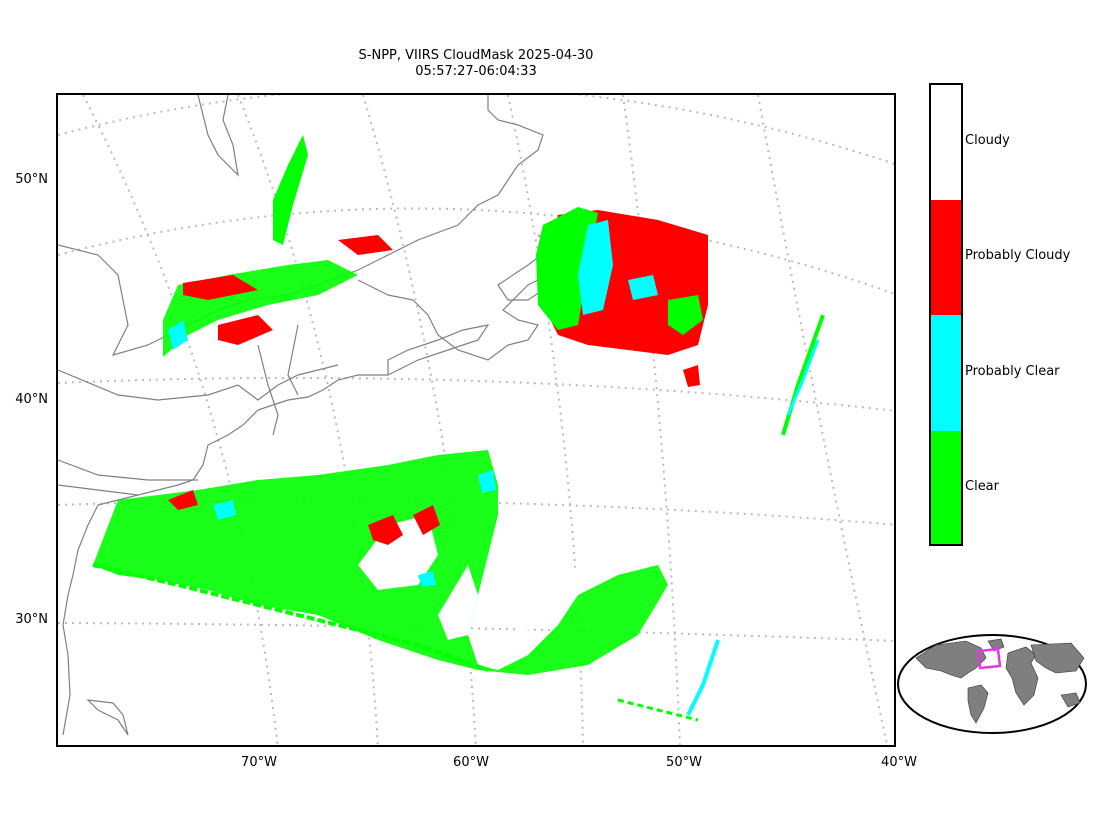 This screenshot has width=1120, height=840. I want to click on coast-us-east, so click(153, 580).